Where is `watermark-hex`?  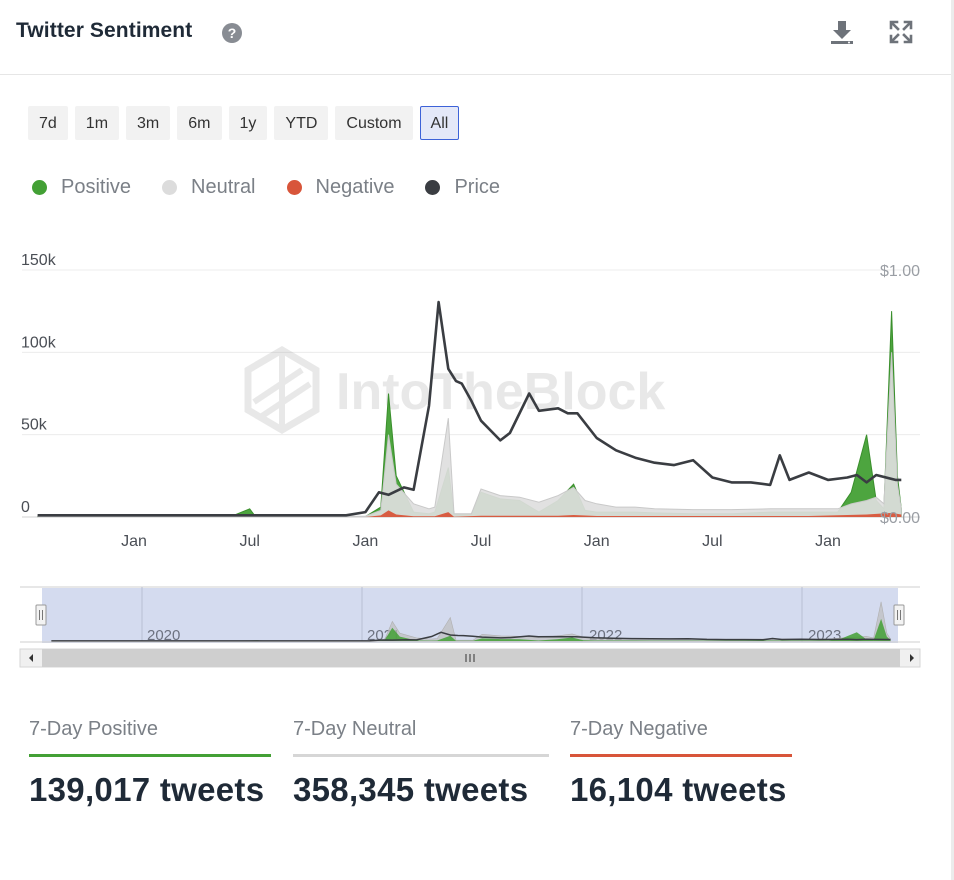
watermark-hex is located at coordinates (282, 390).